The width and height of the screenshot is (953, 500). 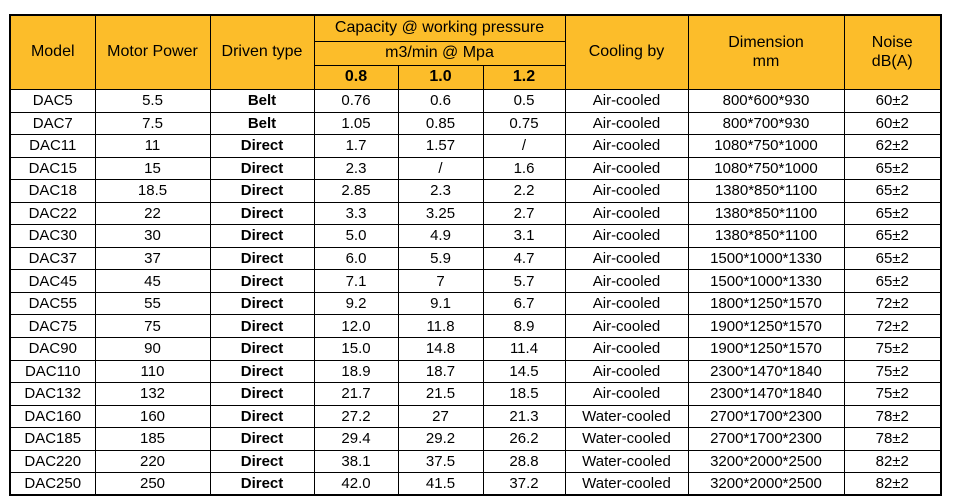 I want to click on cell-capacity-1.0: 41.5, so click(x=440, y=484).